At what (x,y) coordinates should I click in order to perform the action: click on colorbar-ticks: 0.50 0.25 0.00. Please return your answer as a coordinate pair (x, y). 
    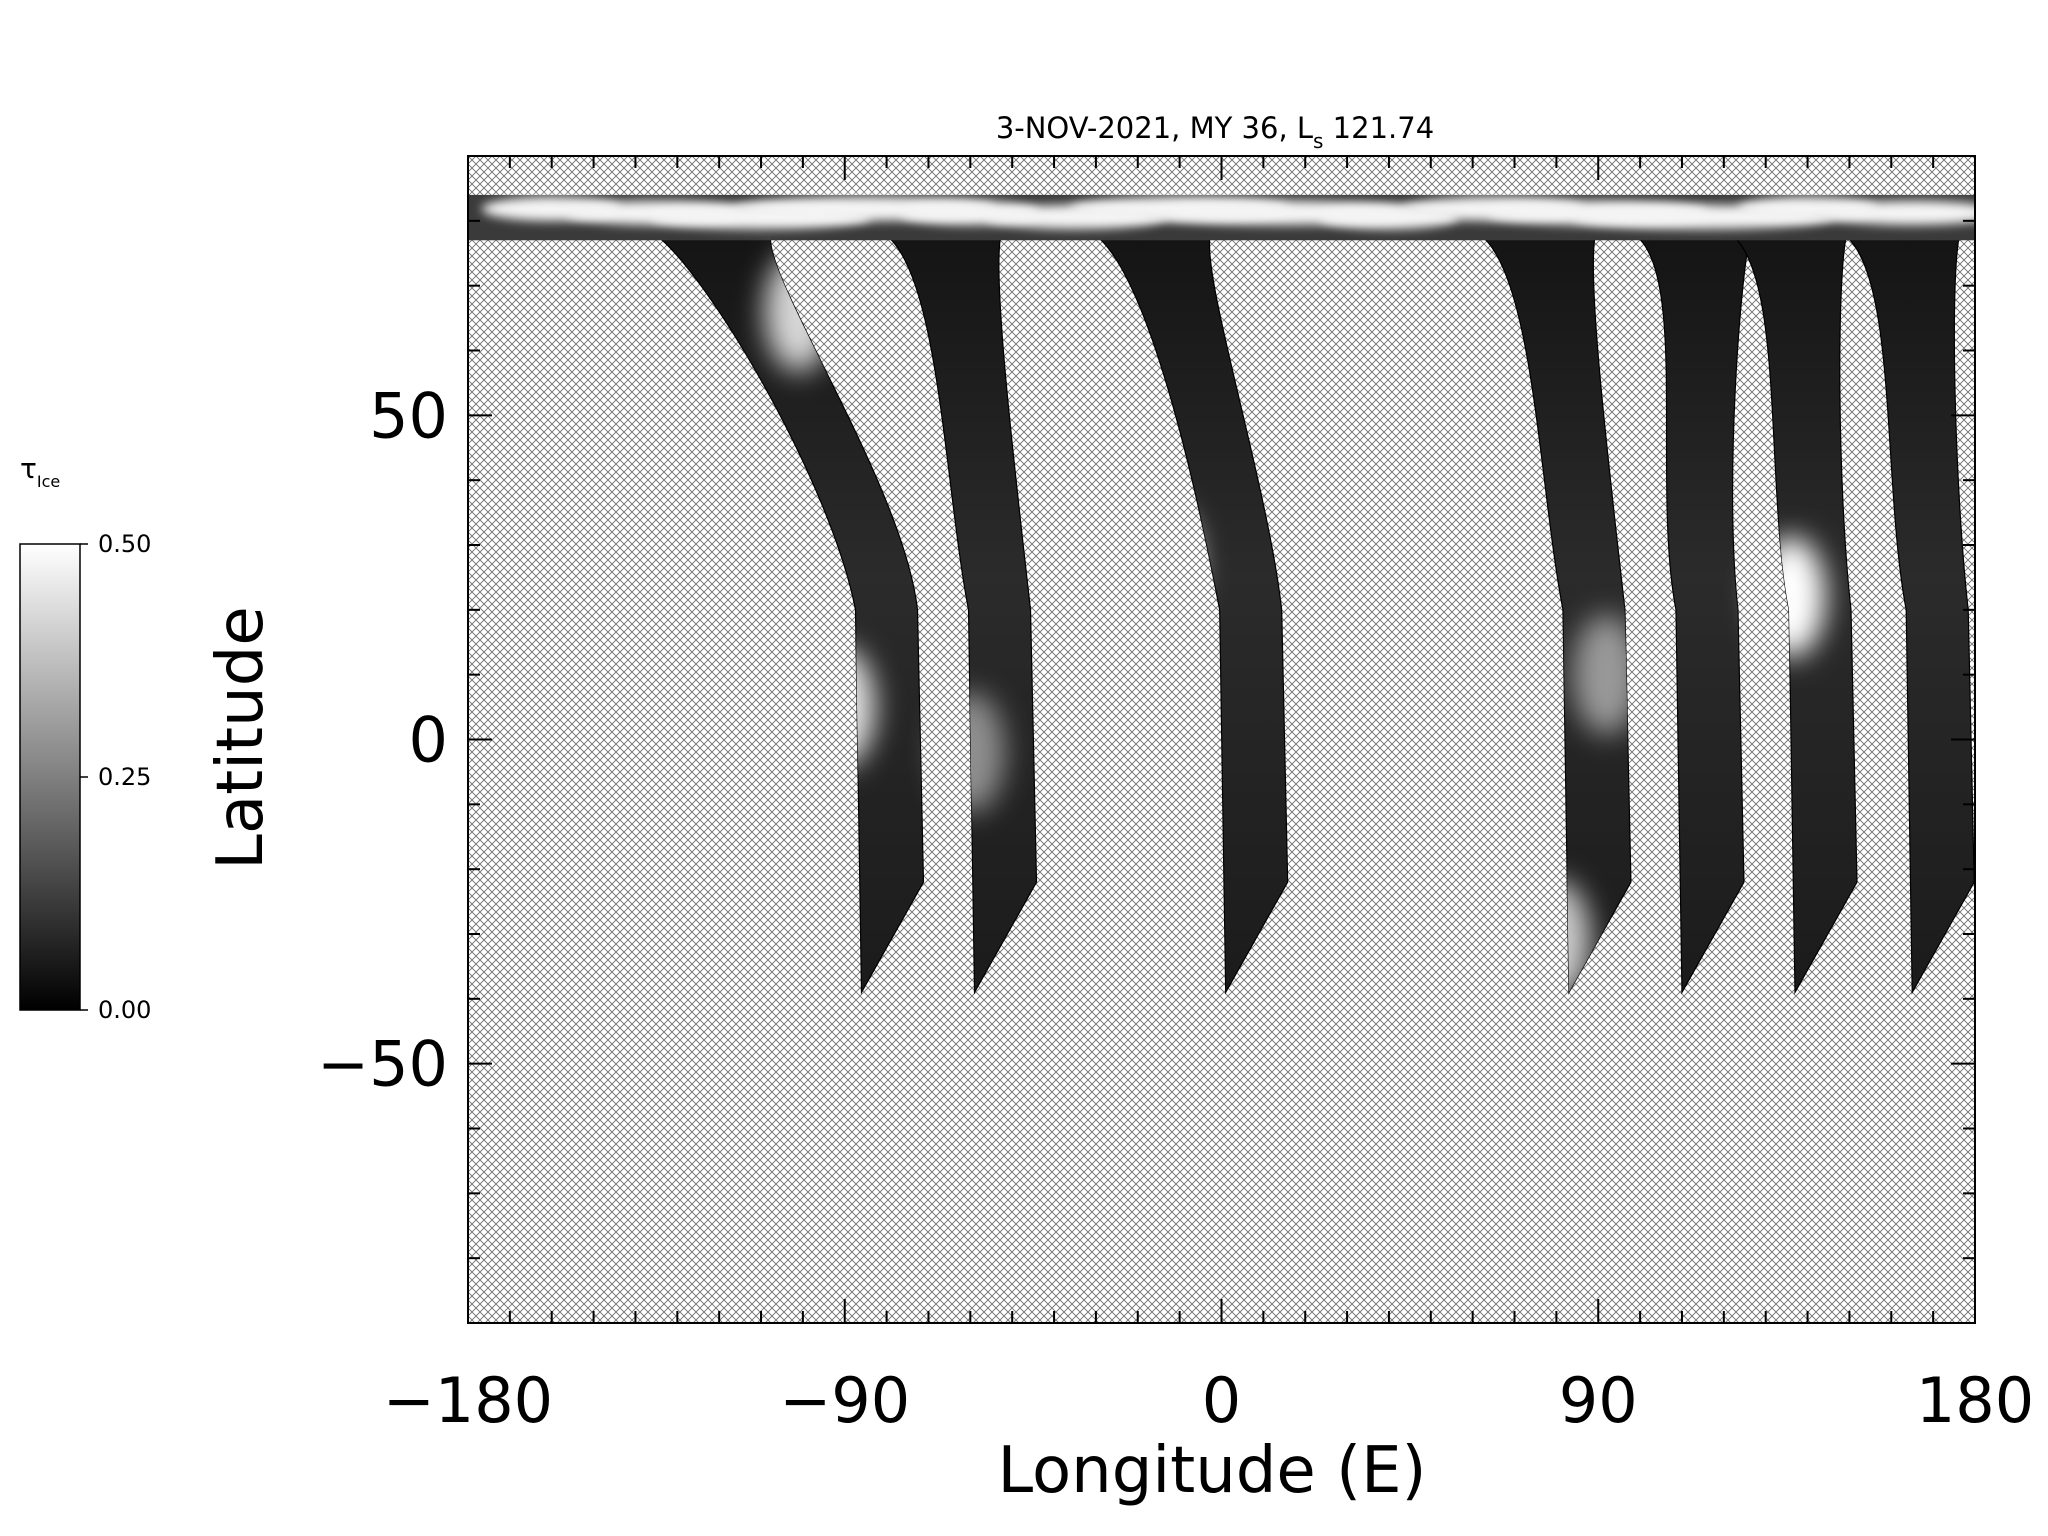
    Looking at the image, I should click on (115, 777).